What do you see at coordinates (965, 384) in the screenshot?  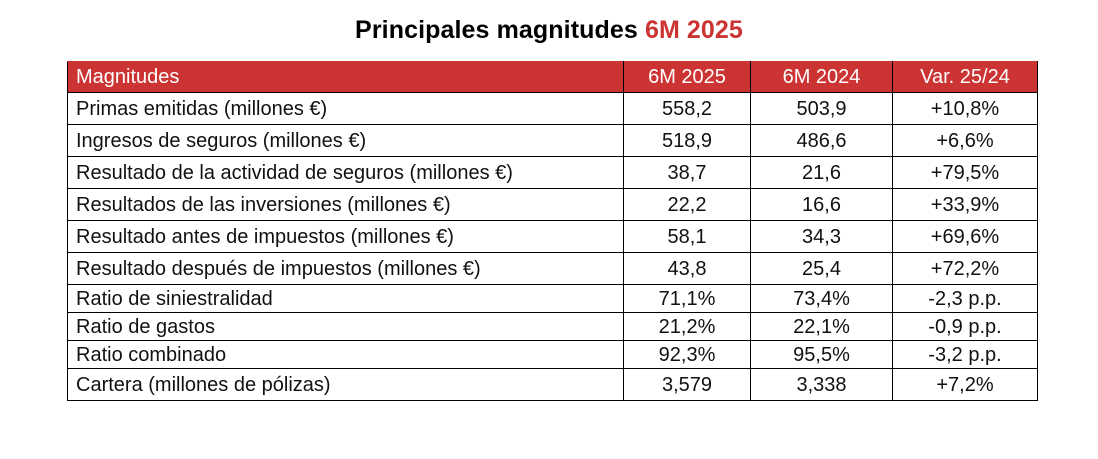 I see `value-variation: +7,2%` at bounding box center [965, 384].